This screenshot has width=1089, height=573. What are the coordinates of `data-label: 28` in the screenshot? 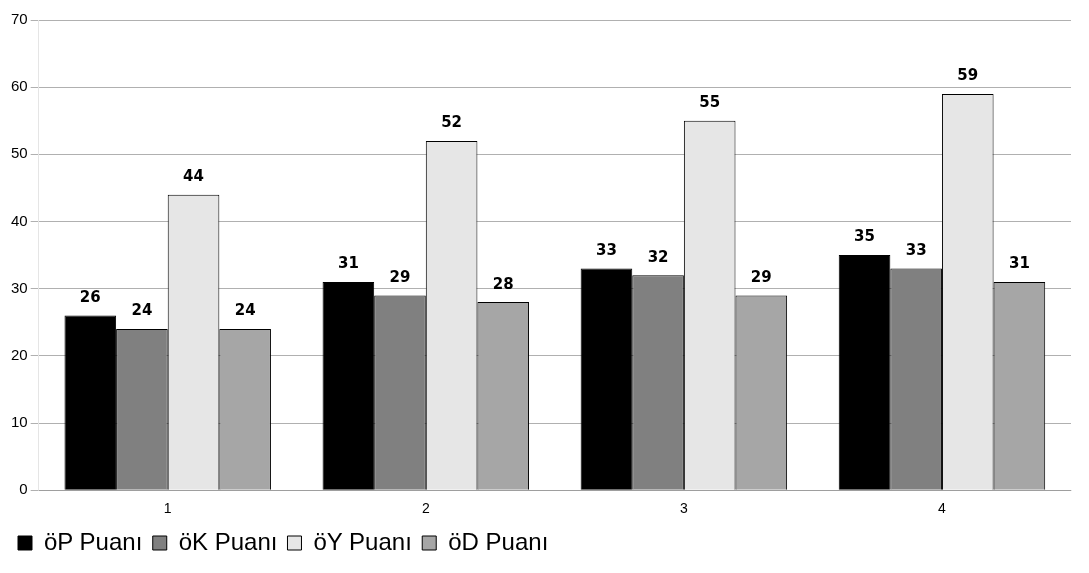 It's located at (503, 283).